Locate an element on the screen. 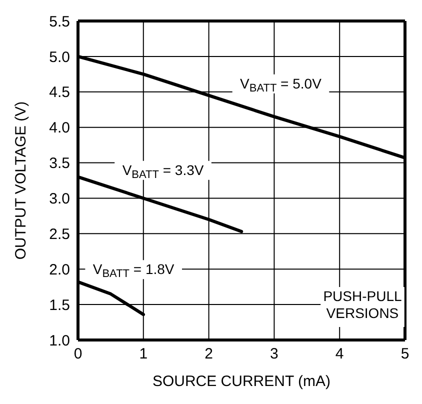 The width and height of the screenshot is (422, 404). y-tick-label: 1.5 is located at coordinates (59, 305).